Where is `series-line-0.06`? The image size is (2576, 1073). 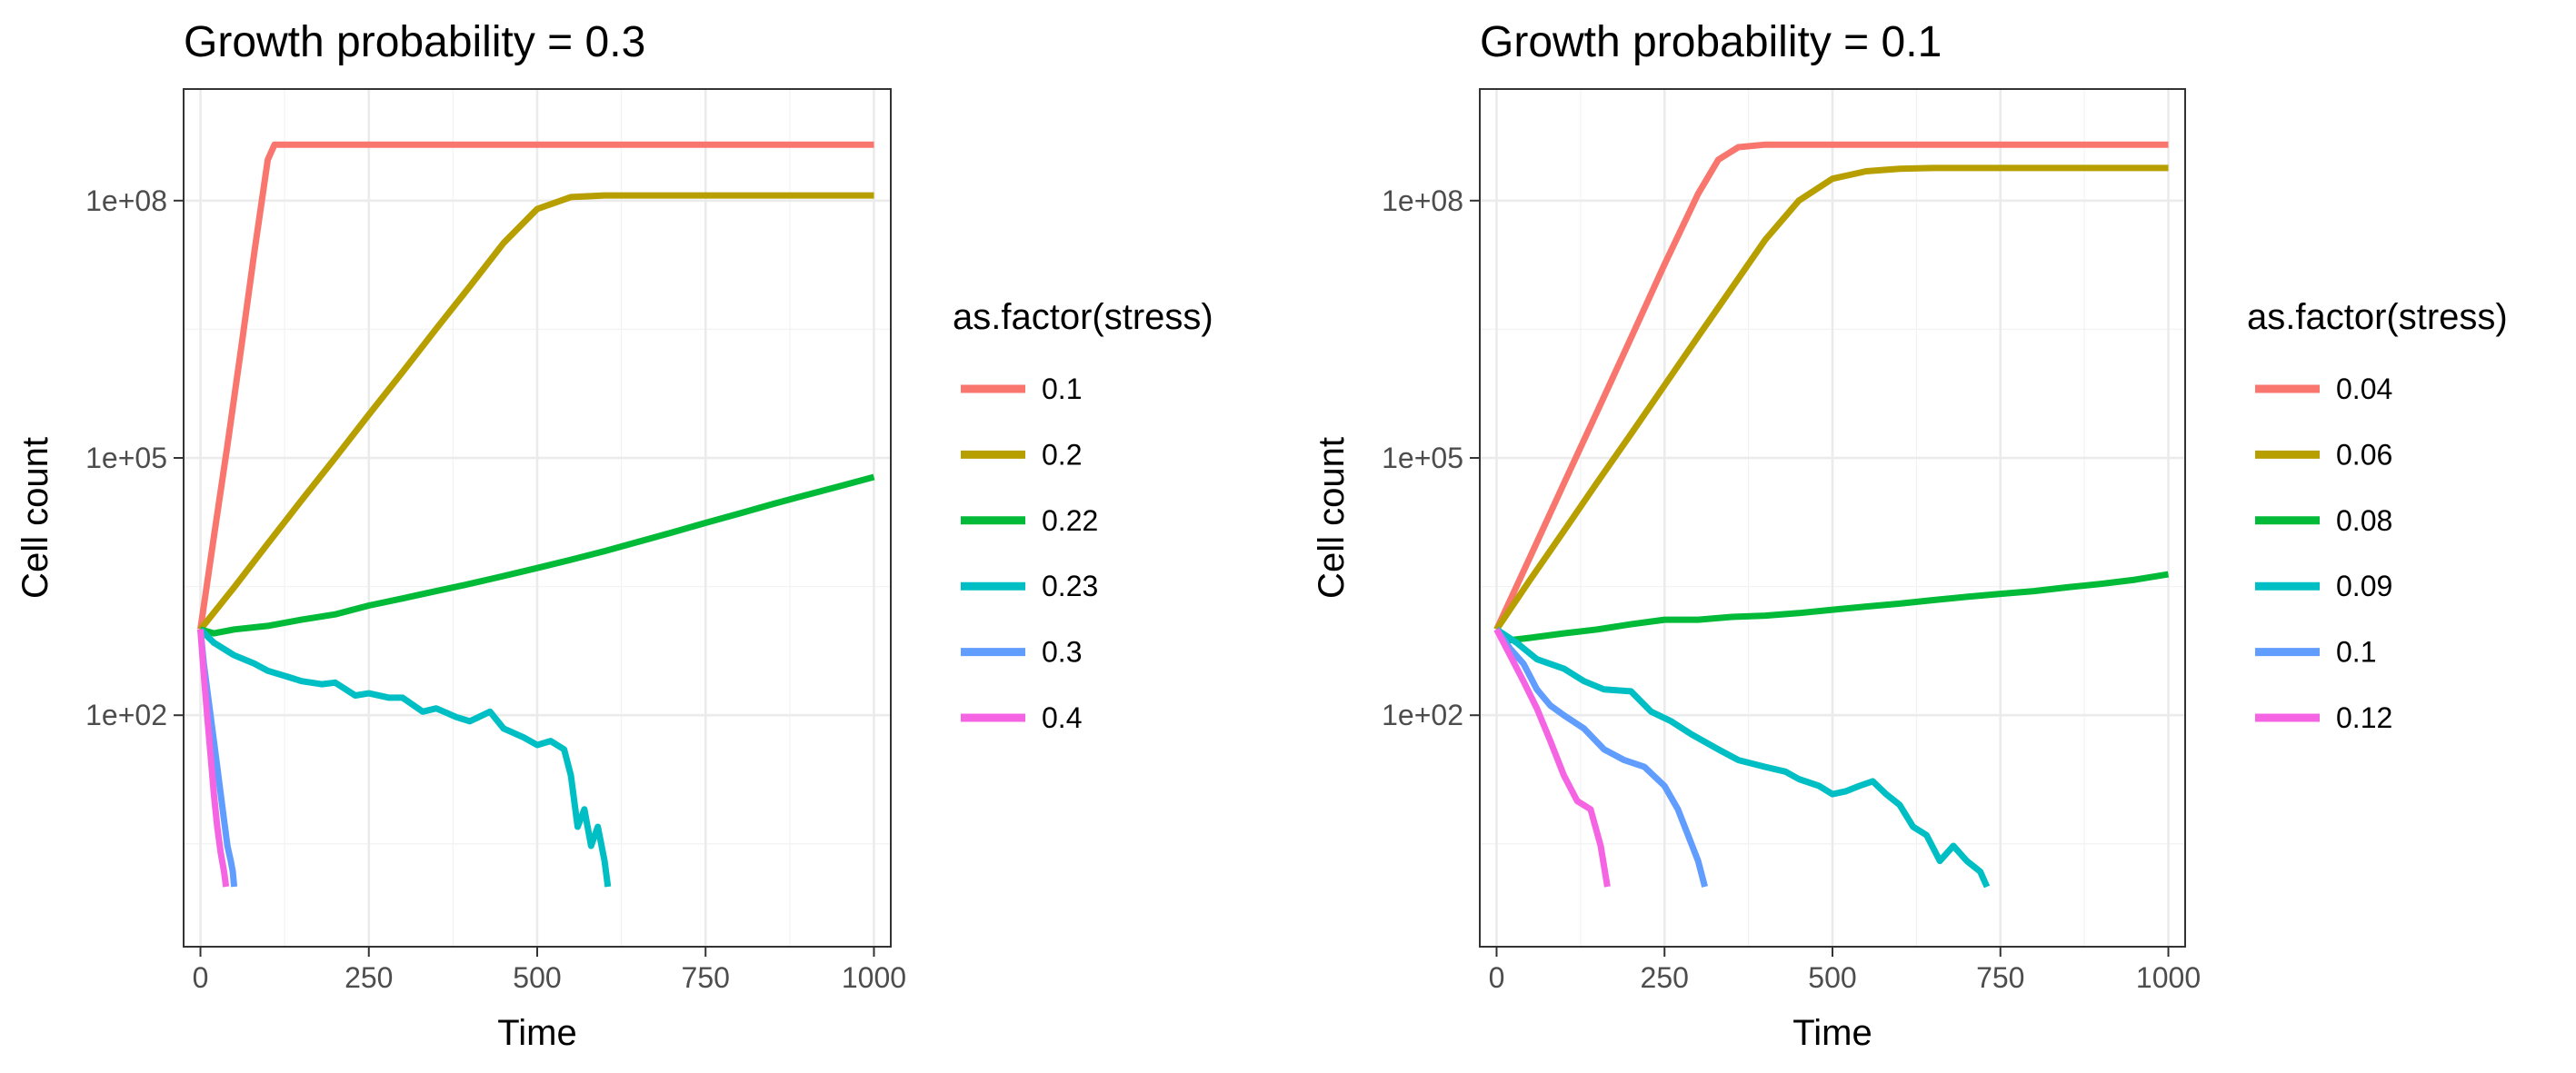
series-line-0.06 is located at coordinates (1831, 398).